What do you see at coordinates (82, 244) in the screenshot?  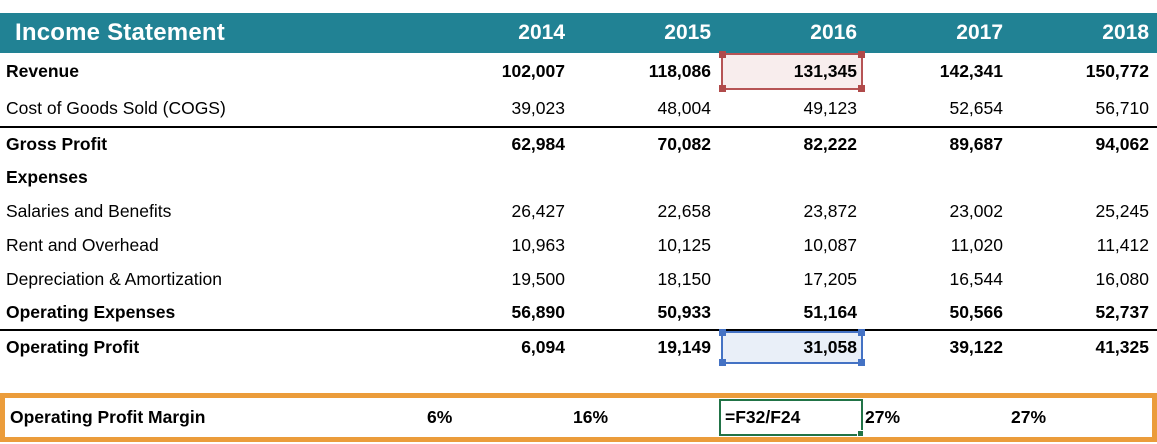 I see `cell-label-rent: Rent and Overhead` at bounding box center [82, 244].